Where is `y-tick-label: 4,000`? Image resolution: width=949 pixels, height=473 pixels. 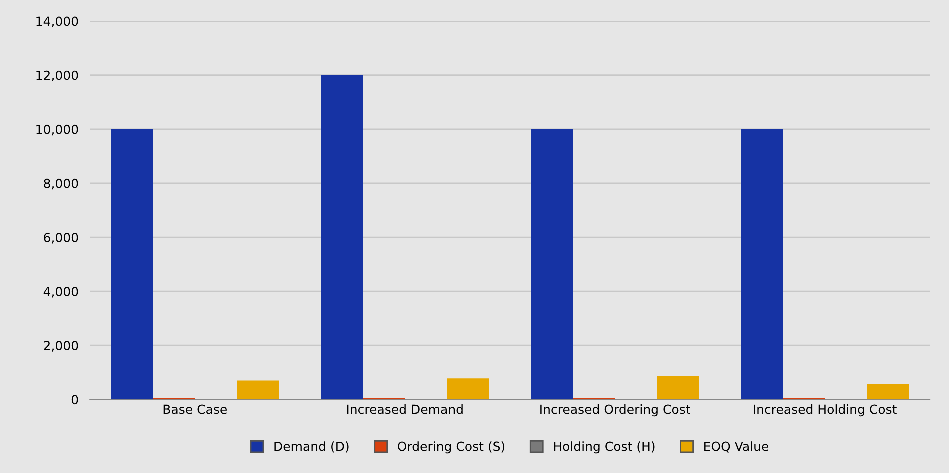
y-tick-label: 4,000 is located at coordinates (61, 292).